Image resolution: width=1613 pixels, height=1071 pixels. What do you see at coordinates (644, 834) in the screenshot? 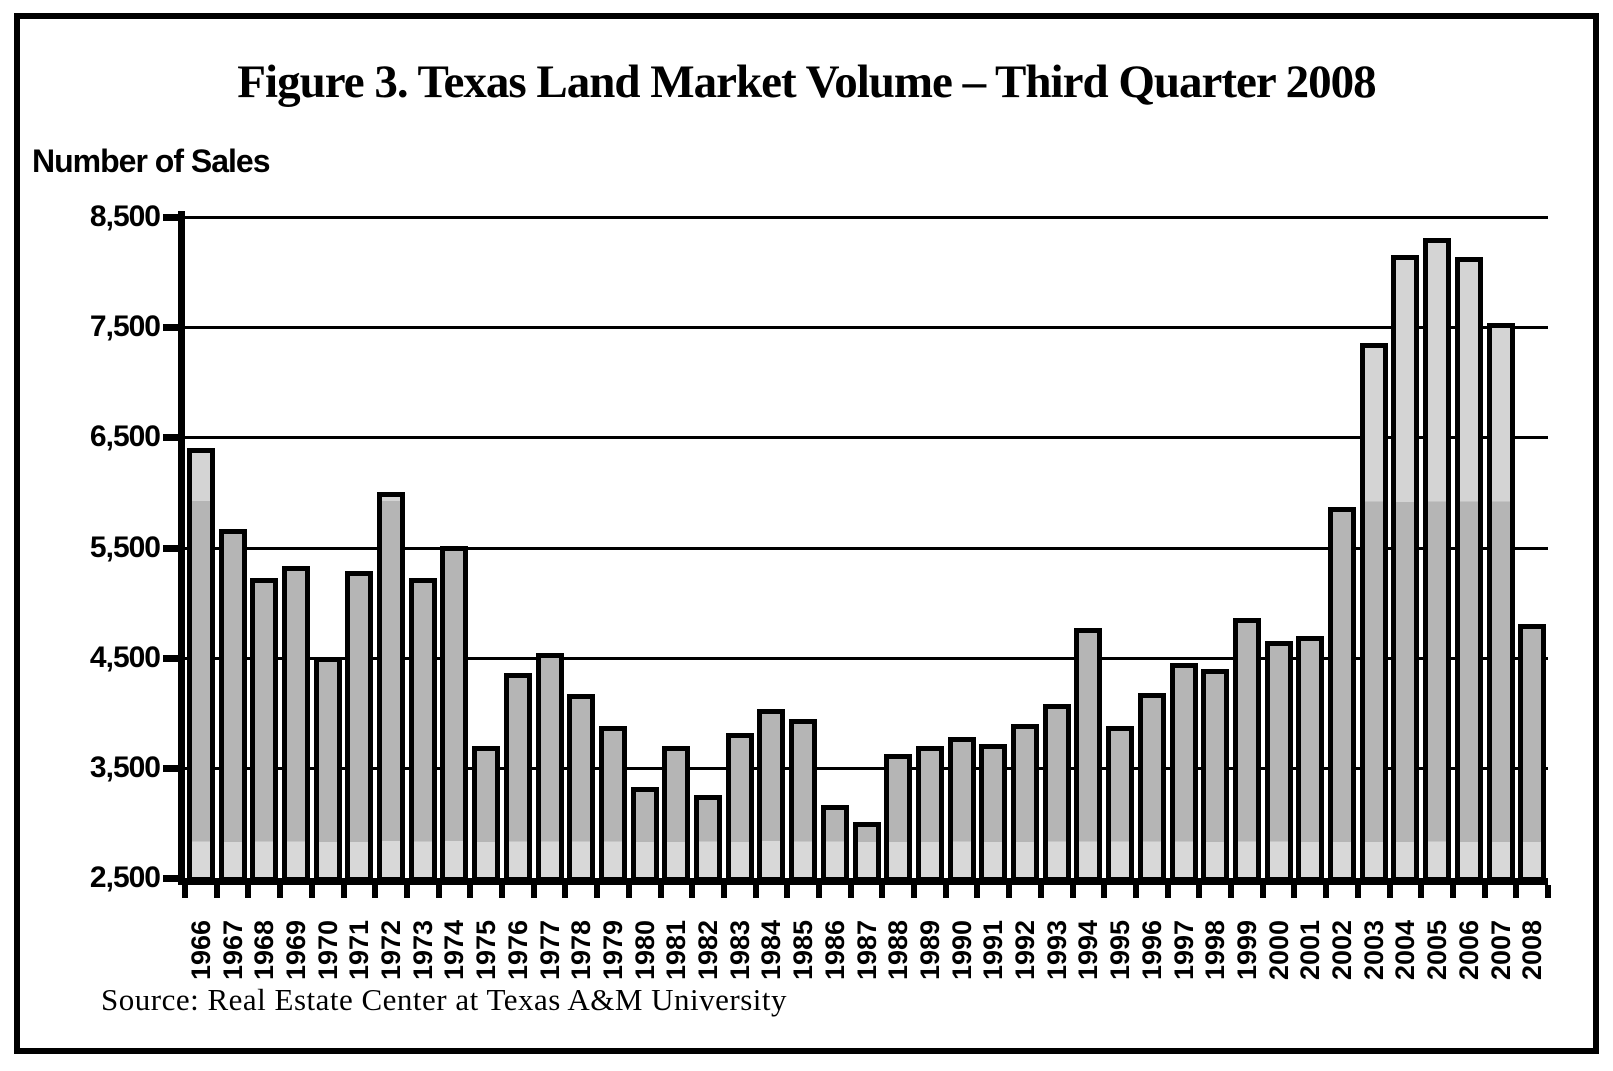
I see `bar-1980` at bounding box center [644, 834].